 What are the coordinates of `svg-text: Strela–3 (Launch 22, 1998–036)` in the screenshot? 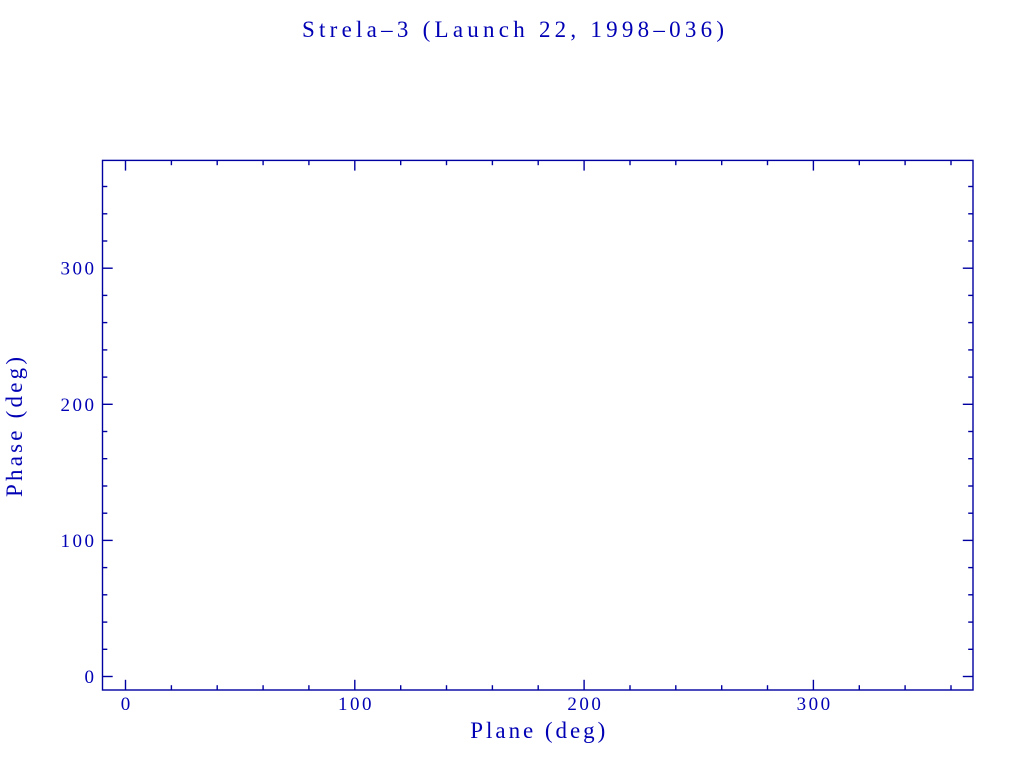 It's located at (513, 29).